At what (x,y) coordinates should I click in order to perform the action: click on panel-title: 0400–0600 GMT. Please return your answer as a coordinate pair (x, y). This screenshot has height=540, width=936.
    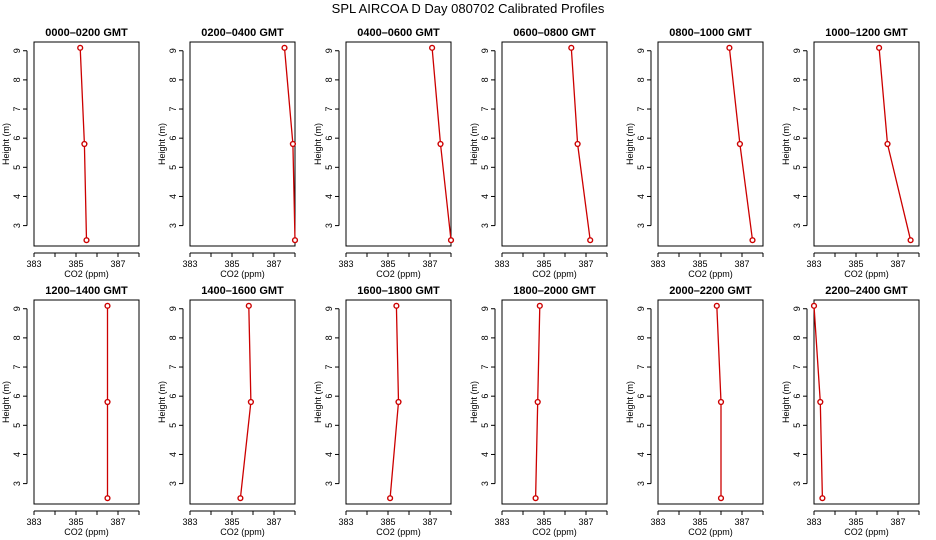
    Looking at the image, I should click on (398, 33).